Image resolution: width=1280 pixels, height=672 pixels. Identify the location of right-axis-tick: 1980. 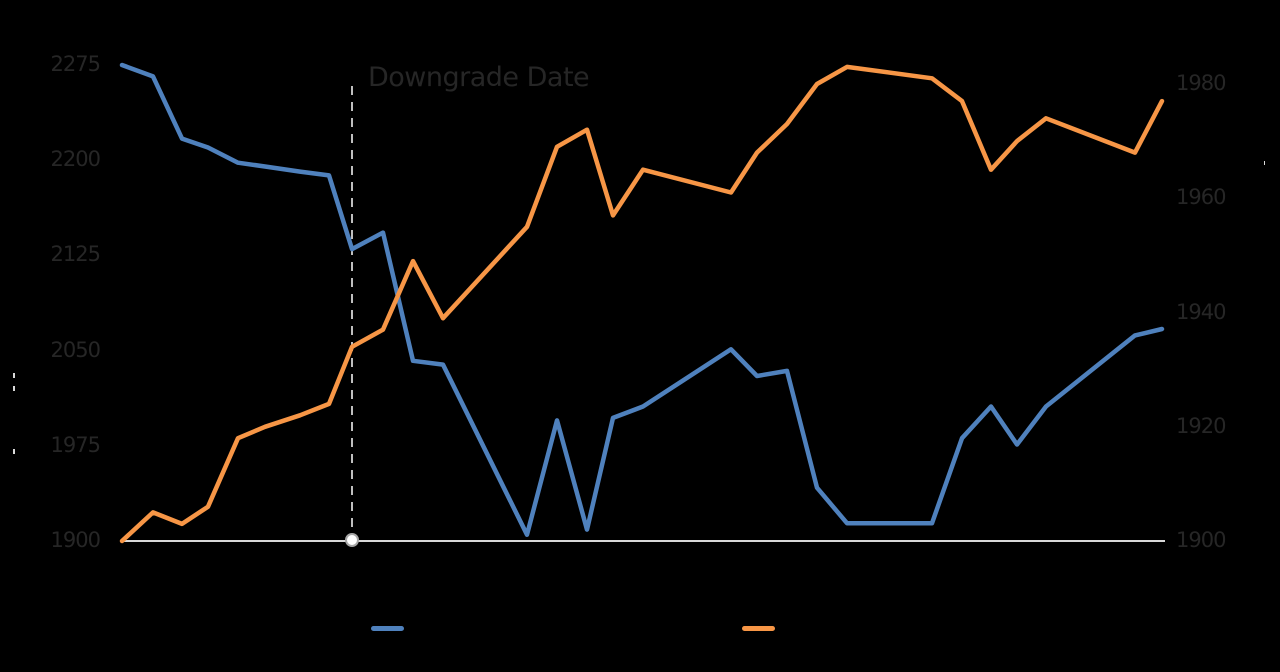
(1201, 83).